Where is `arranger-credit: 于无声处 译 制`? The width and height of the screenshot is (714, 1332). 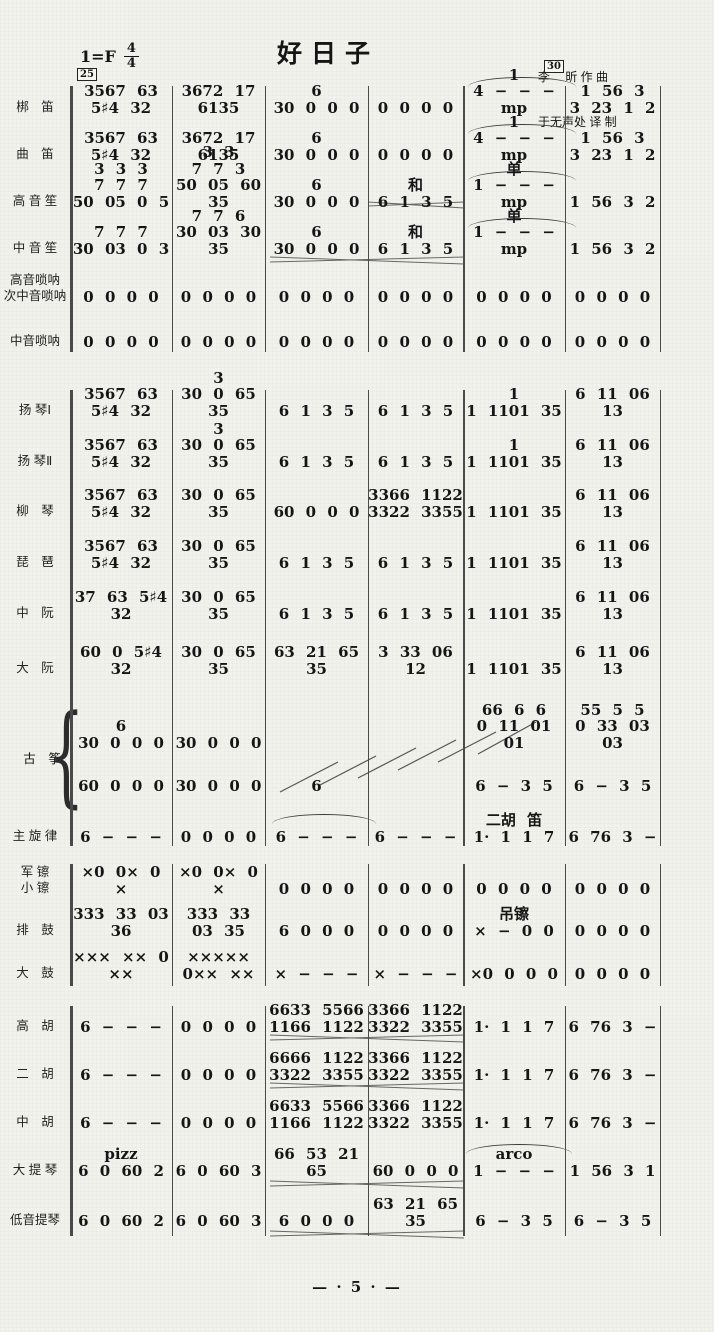 arranger-credit: 于无声处 译 制 is located at coordinates (577, 122).